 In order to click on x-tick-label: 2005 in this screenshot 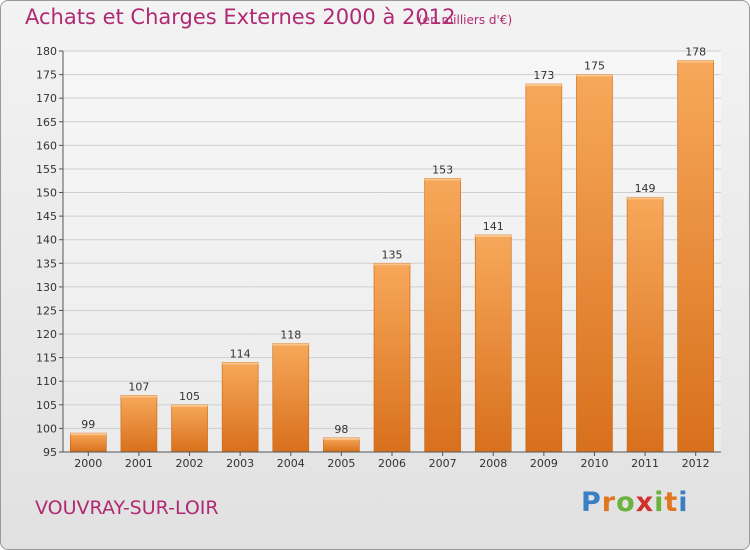, I will do `click(341, 463)`.